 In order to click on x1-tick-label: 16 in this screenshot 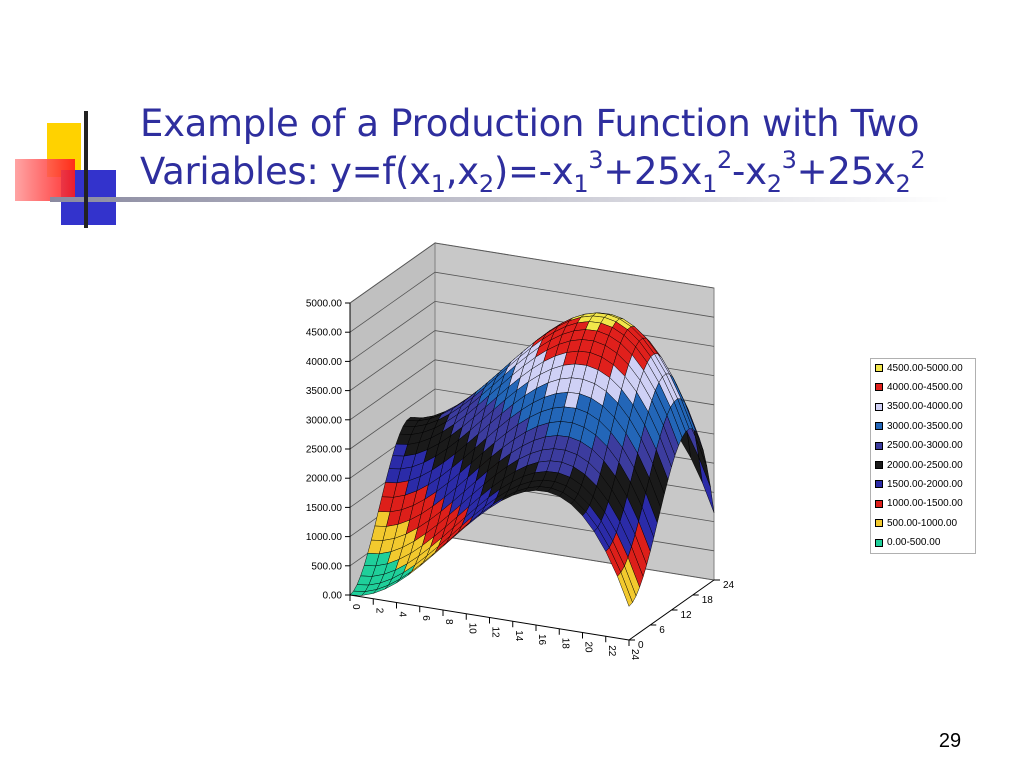, I will do `click(541, 640)`.